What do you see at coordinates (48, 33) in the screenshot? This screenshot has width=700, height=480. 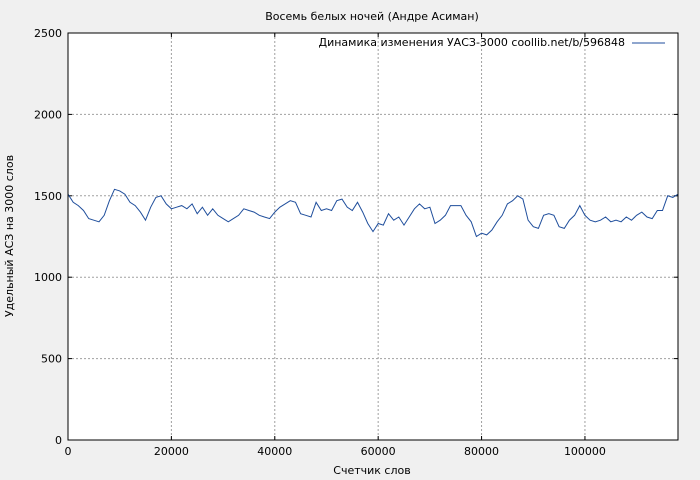 I see `y-tick-label: 2500` at bounding box center [48, 33].